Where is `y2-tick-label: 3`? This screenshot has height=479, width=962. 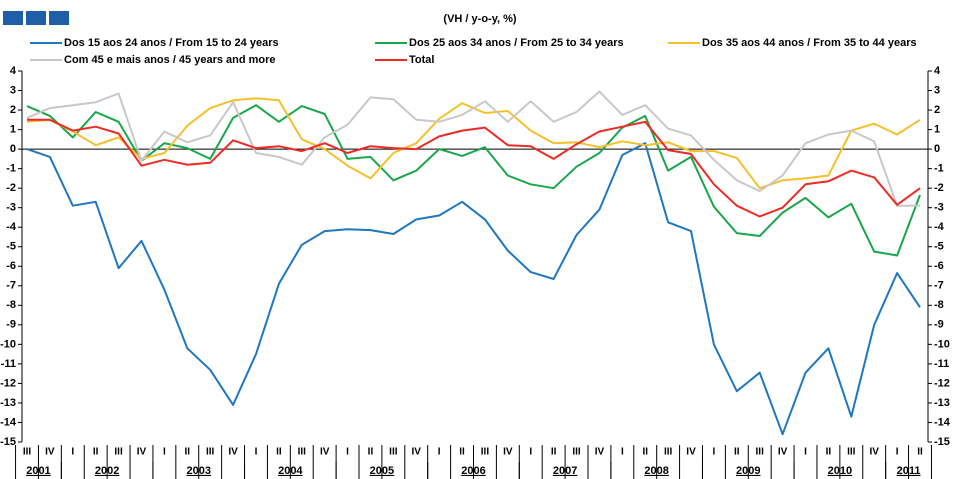
y2-tick-label: 3 is located at coordinates (937, 90).